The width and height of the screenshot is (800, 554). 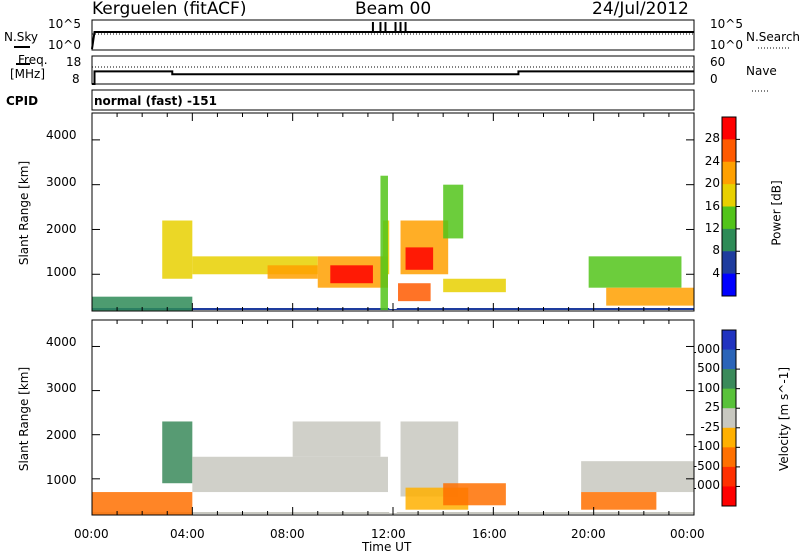 I want to click on velocity-ytick: 4000, so click(x=61, y=342).